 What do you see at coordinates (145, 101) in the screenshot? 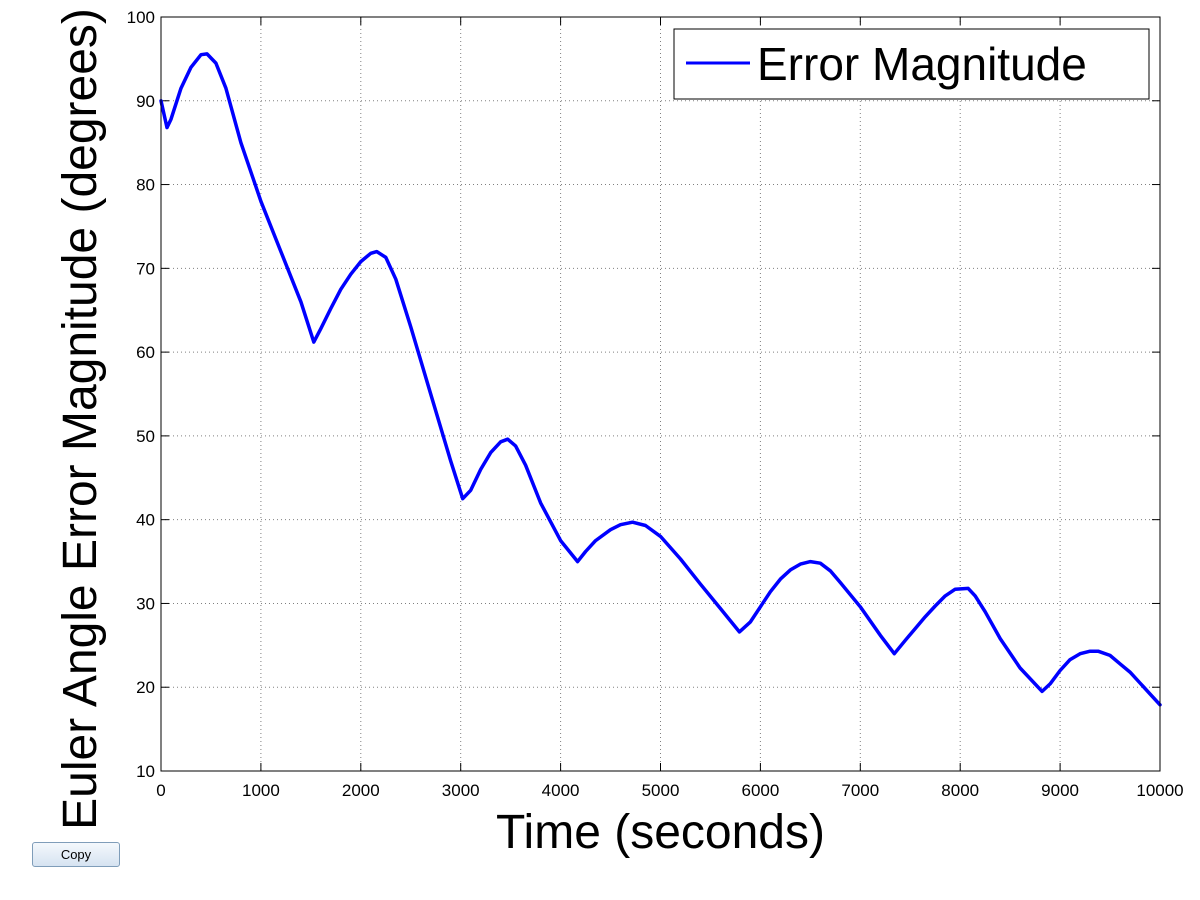
I see `y-tick-label: 90` at bounding box center [145, 101].